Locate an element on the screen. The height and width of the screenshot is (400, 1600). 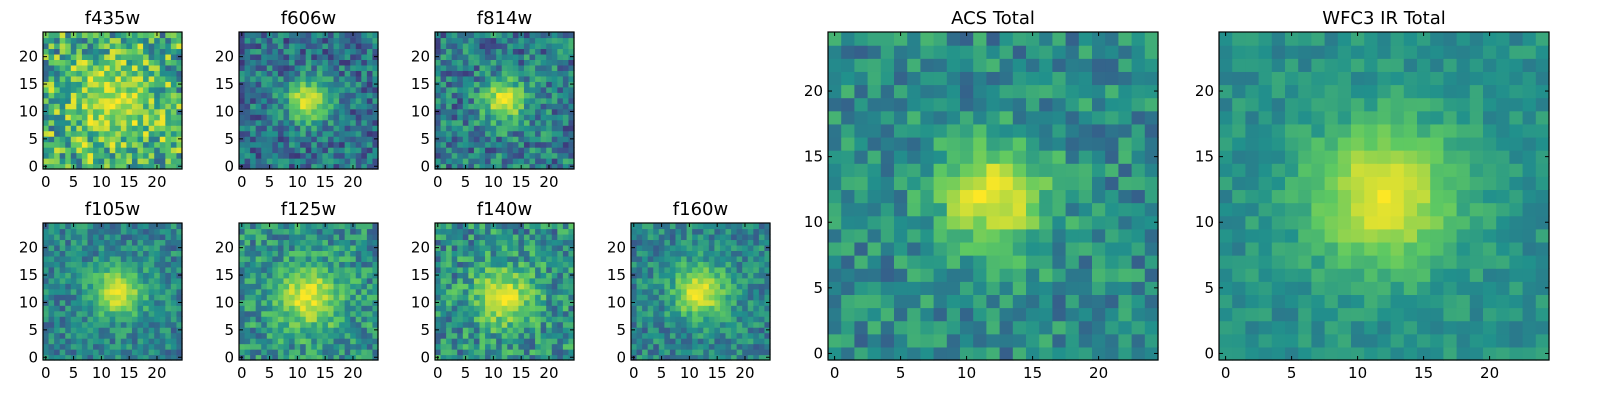
x-tick-label: 15 is located at coordinates (717, 373).